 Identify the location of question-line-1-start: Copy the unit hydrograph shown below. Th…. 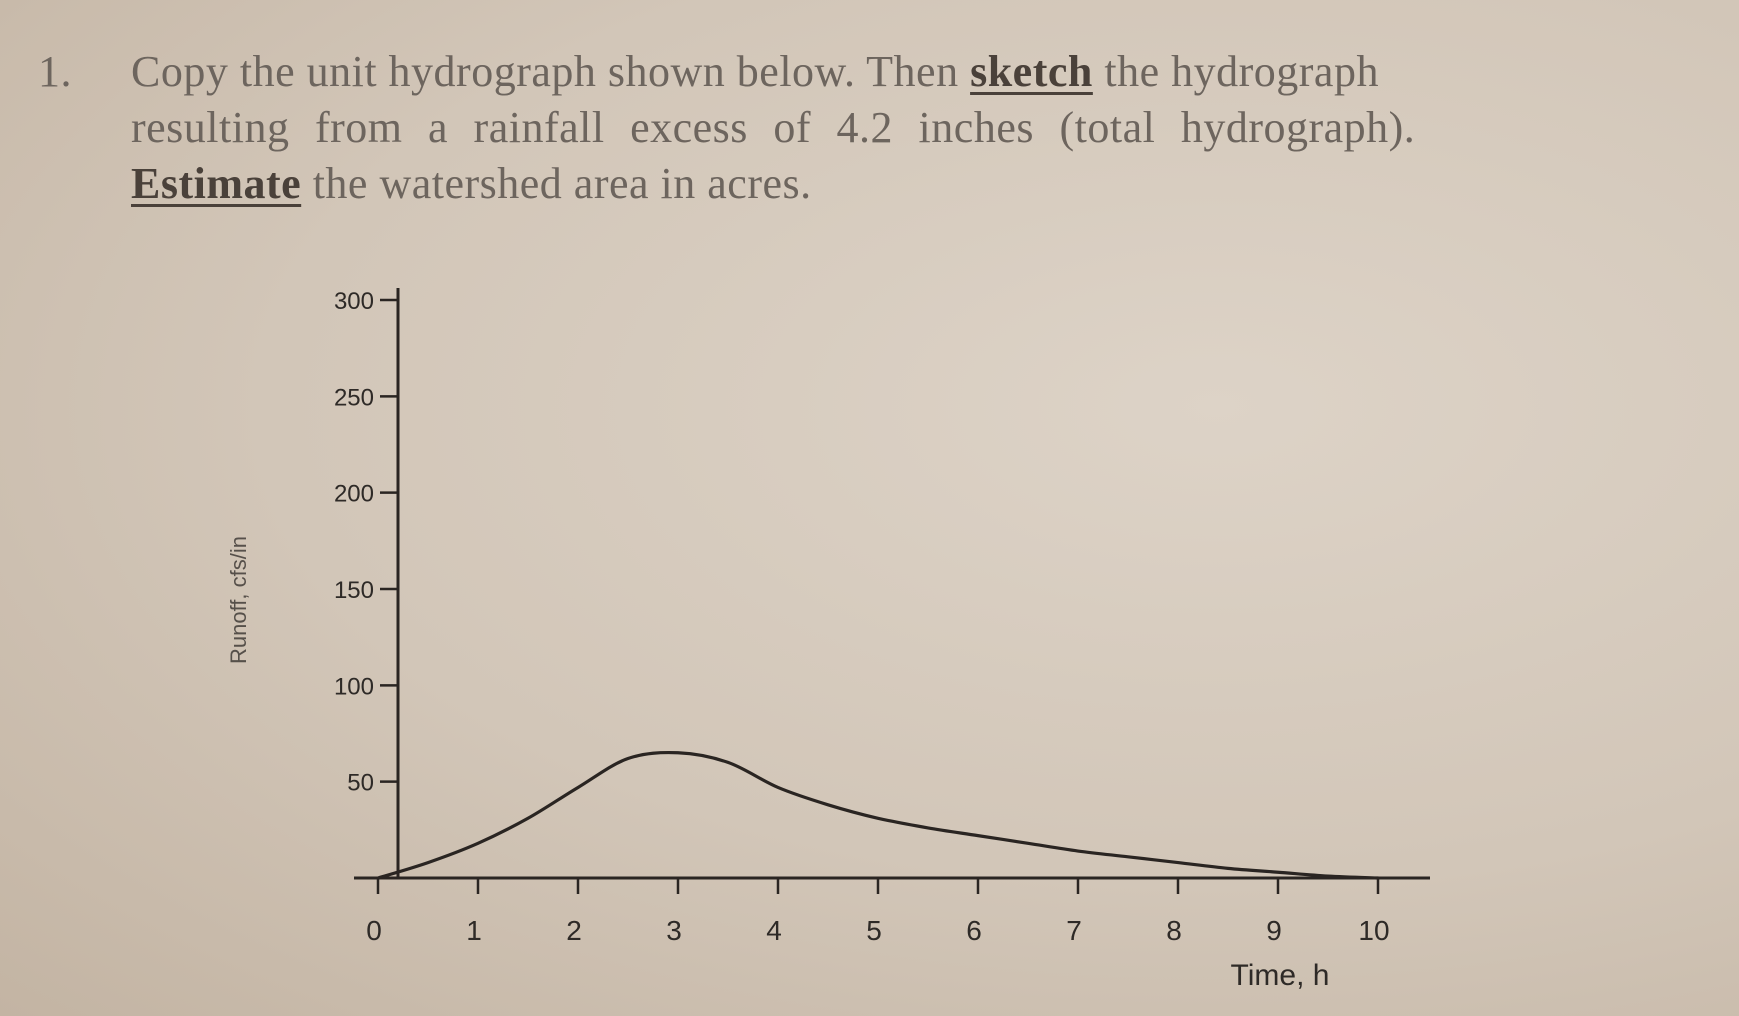
(551, 71).